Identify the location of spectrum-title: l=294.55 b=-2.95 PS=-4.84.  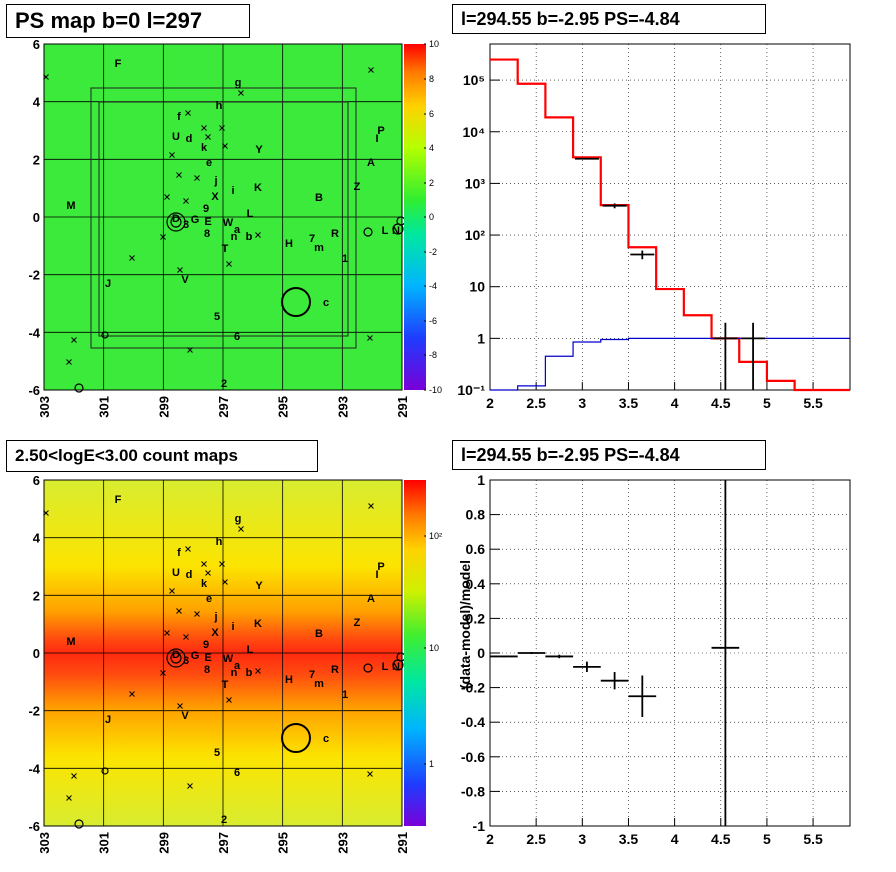
(609, 19).